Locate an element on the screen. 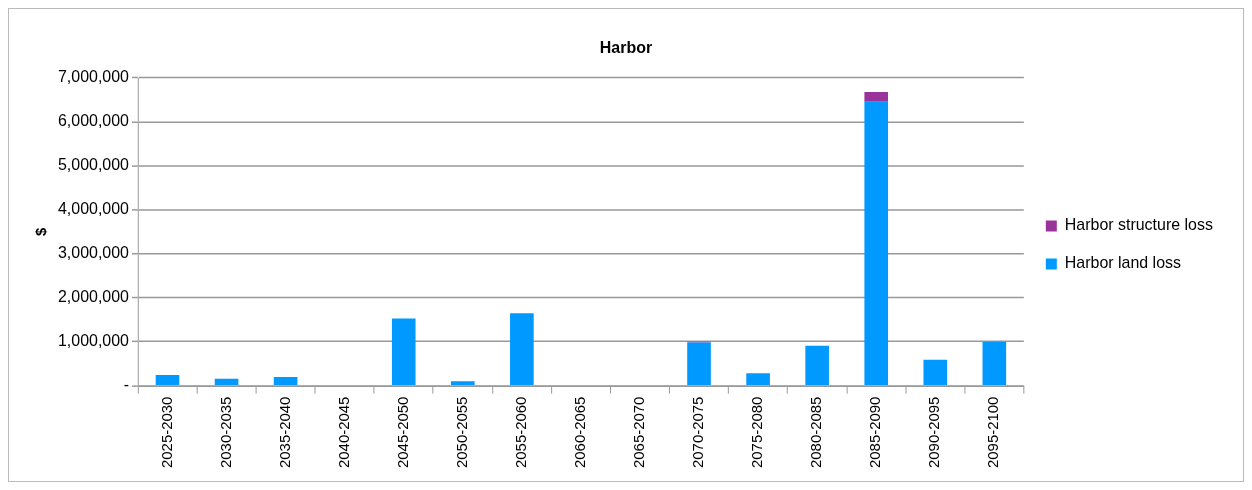 The image size is (1252, 490). y-tick-label: 6,000,000 is located at coordinates (93, 121).